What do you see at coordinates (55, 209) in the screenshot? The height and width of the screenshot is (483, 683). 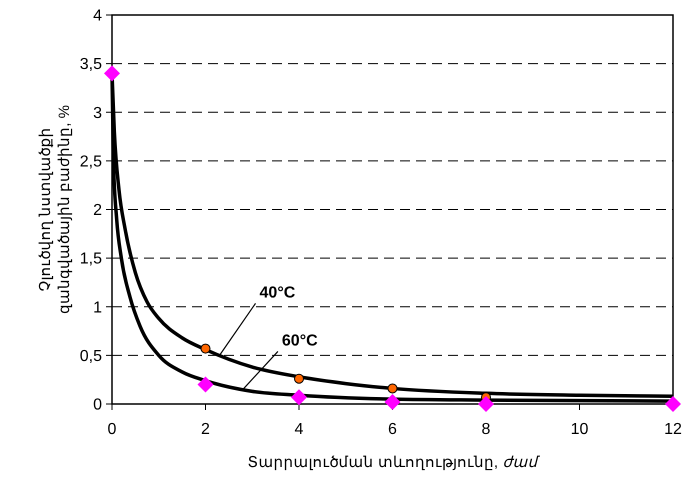 I see `y-axis-title: Չլուծվող նստվածքի զանգվածային բաժինը, %` at bounding box center [55, 209].